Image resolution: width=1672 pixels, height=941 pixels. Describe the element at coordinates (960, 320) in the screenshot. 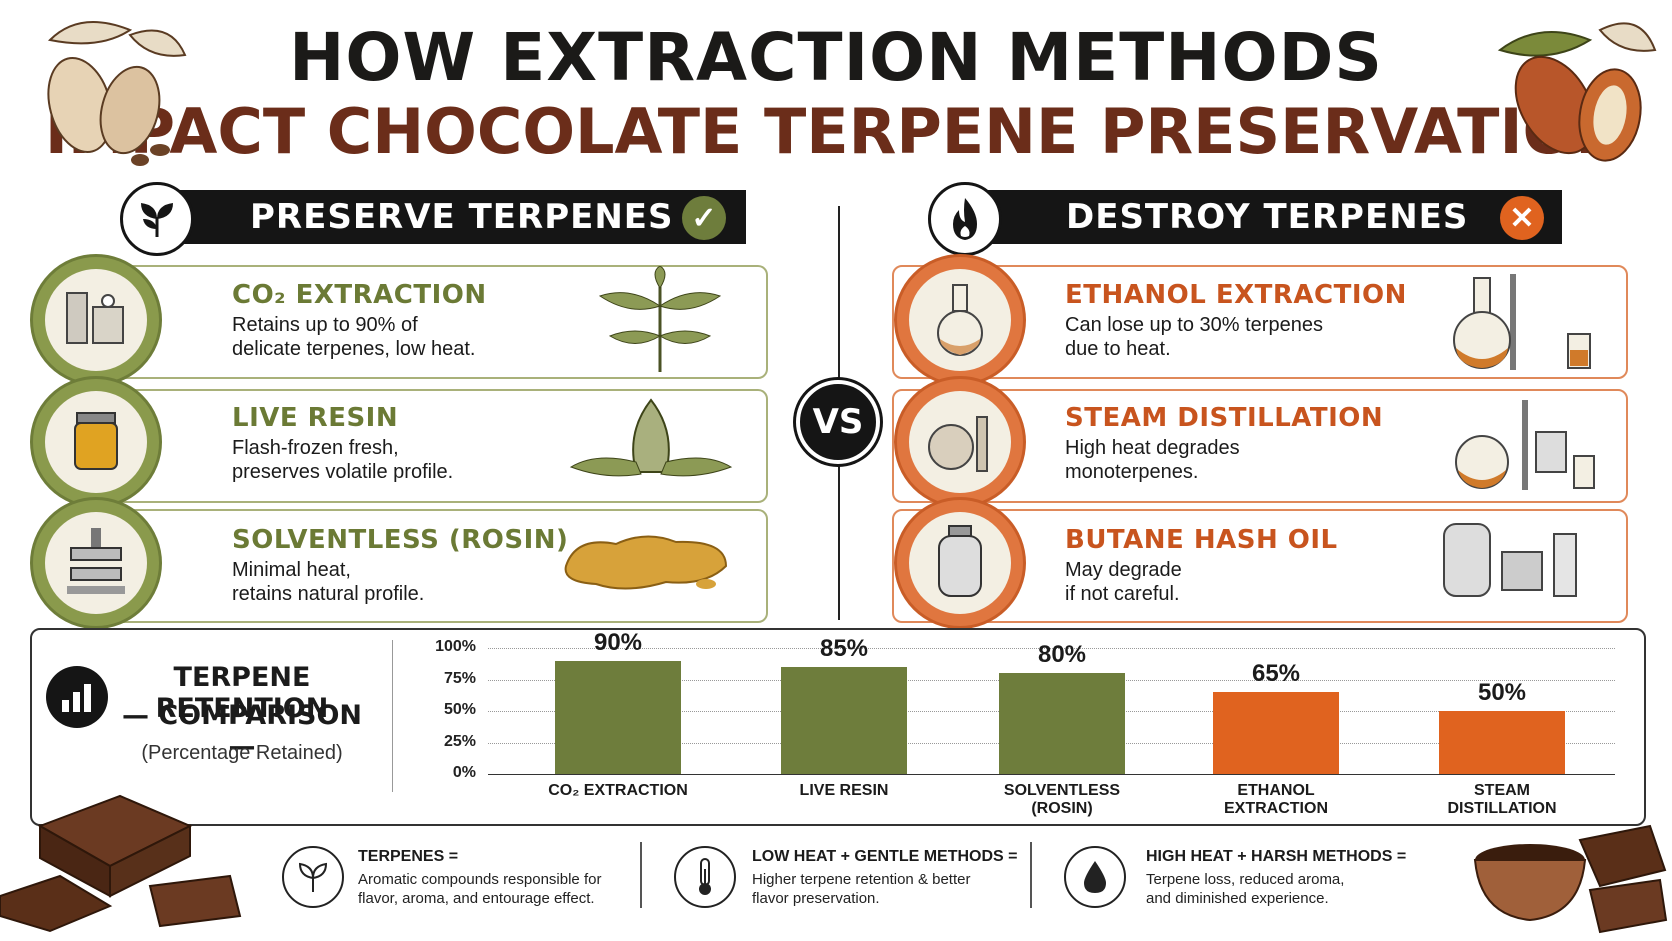

I see `flask-thumbnail` at that location.